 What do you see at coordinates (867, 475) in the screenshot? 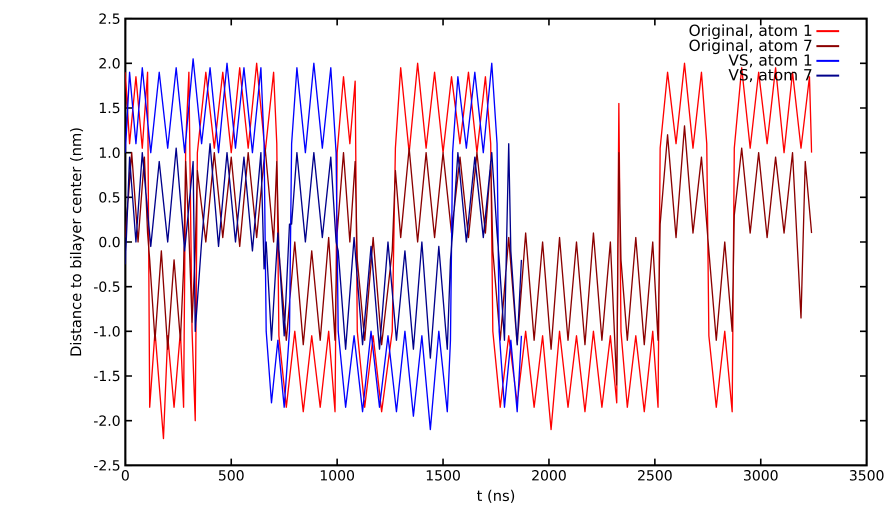
I see `x-tick-label: 3500` at bounding box center [867, 475].